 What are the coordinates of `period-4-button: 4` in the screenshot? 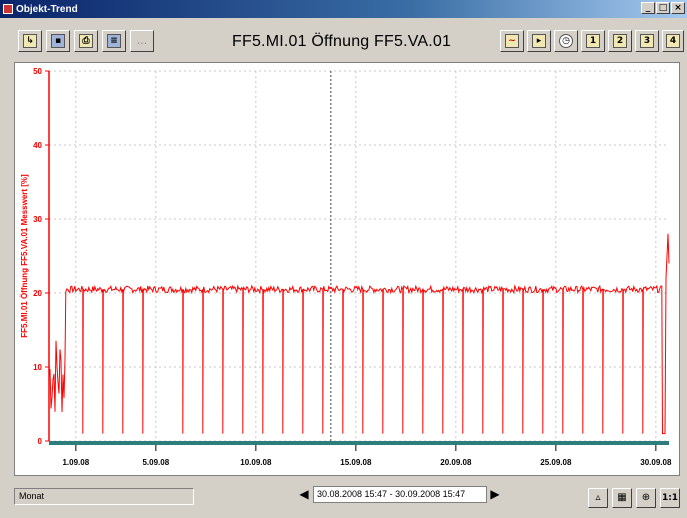 It's located at (673, 41).